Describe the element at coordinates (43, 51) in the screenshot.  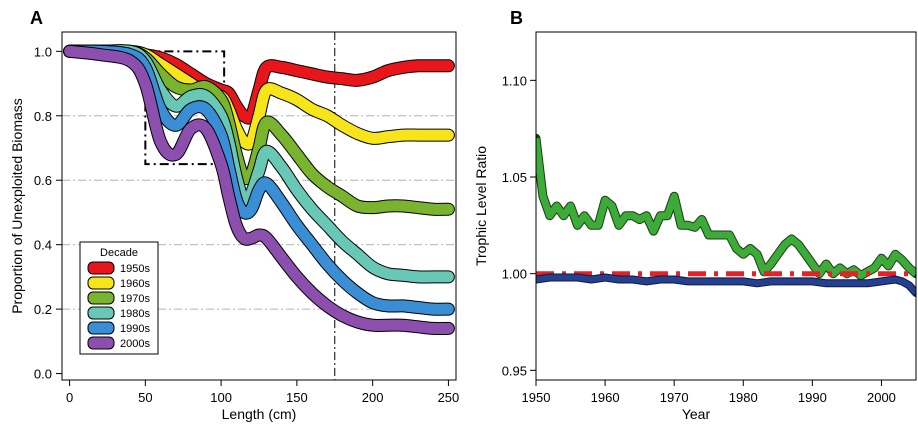
I see `y-tick-label: 1.0` at that location.